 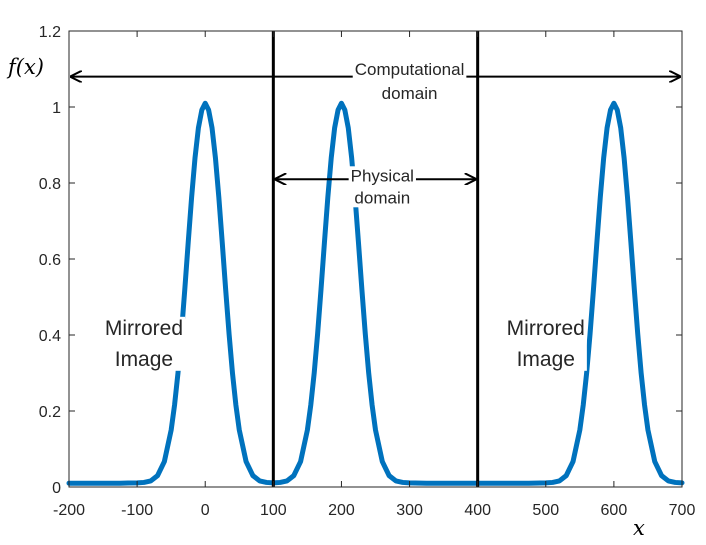 I want to click on y-tick-label: 0, so click(x=56, y=488).